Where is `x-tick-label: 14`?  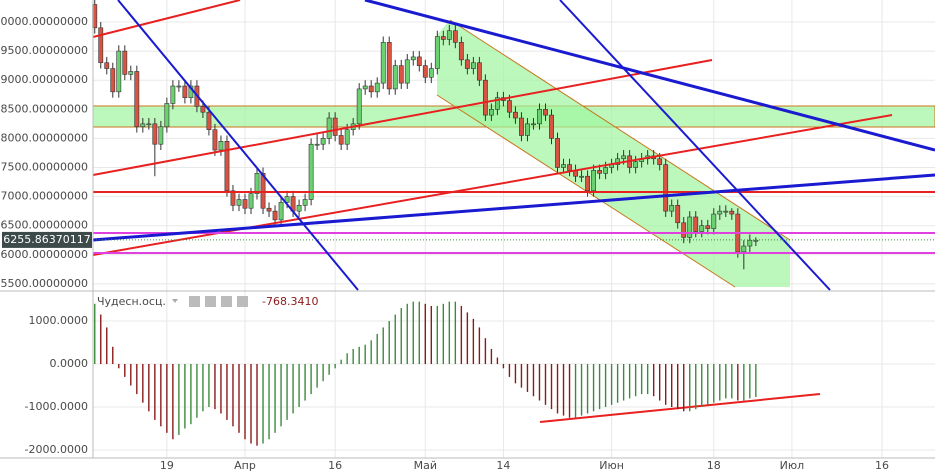 x-tick-label: 14 is located at coordinates (503, 465).